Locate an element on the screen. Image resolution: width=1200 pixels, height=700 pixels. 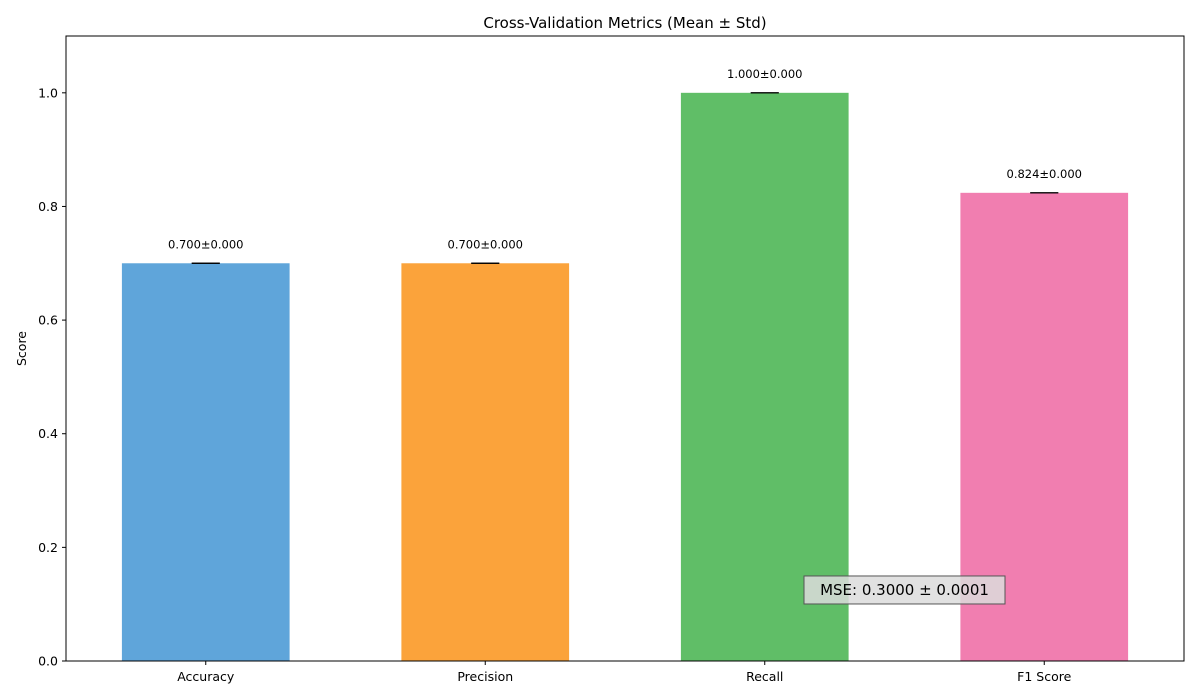
y-tick-label: 0.4 is located at coordinates (48, 433).